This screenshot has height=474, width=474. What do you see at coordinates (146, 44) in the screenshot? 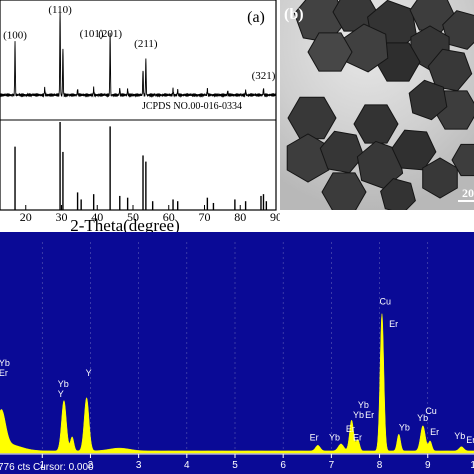
I see `xrd-peak-label: (211)` at bounding box center [146, 44].